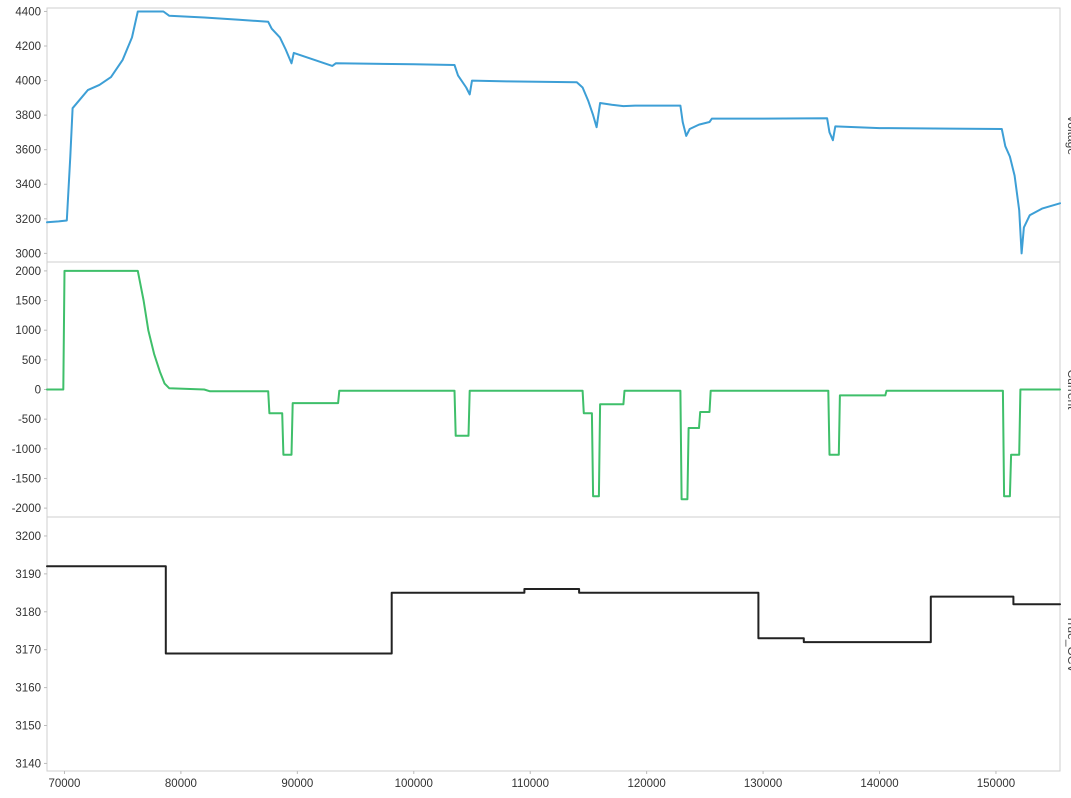 This screenshot has height=798, width=1071. What do you see at coordinates (28, 12) in the screenshot?
I see `y-tick-label: 4400` at bounding box center [28, 12].